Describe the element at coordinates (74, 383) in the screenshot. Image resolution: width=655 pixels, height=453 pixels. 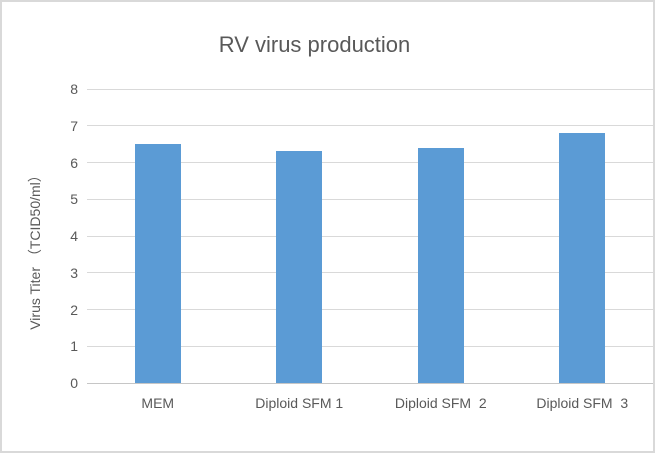
I see `y-tick-label: 0` at that location.